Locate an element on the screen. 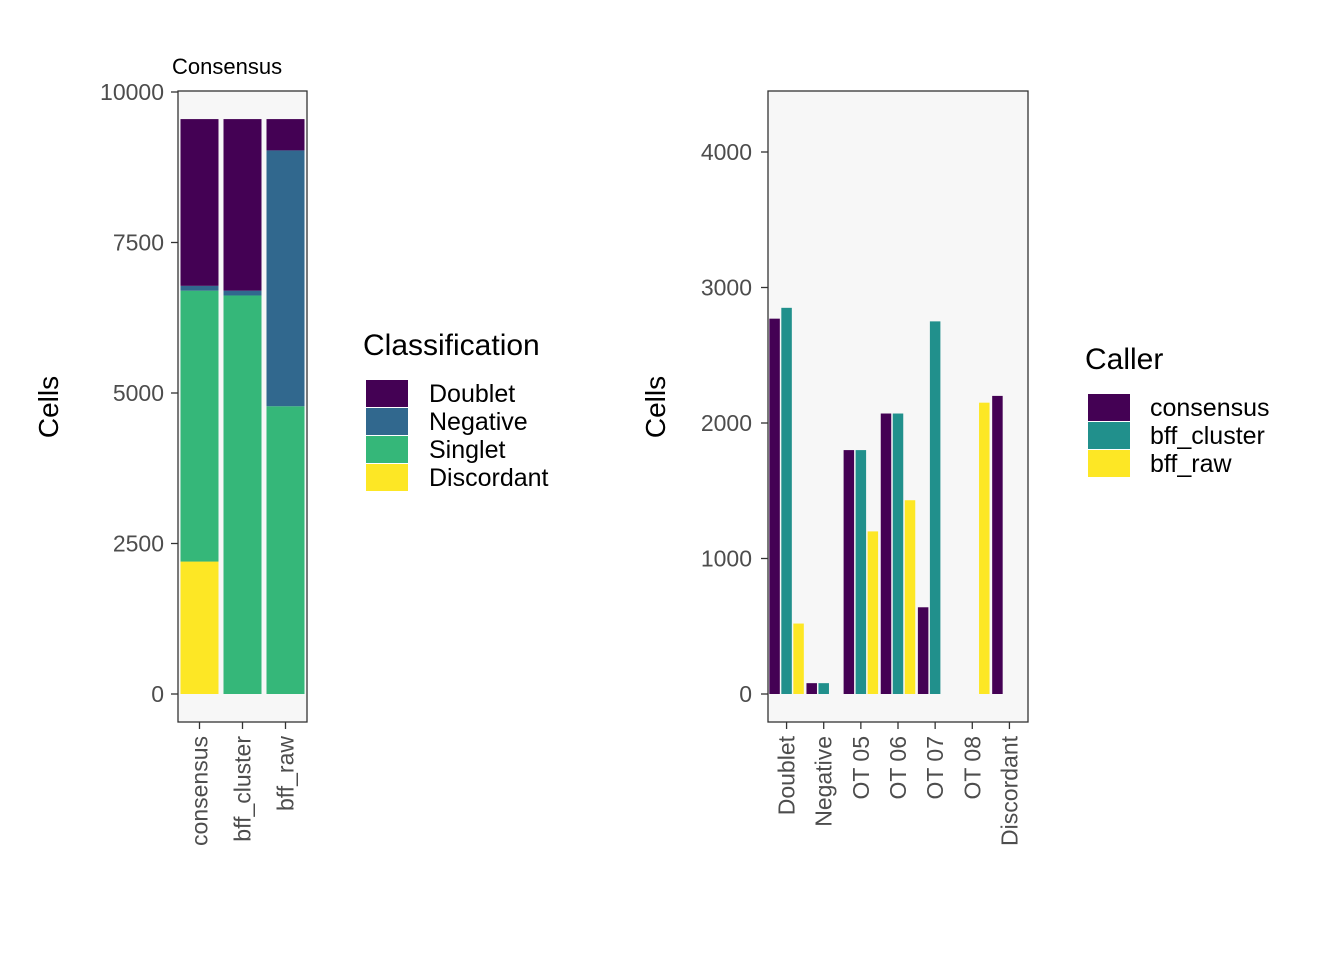  legend-label-doublet: Doublet is located at coordinates (472, 394).